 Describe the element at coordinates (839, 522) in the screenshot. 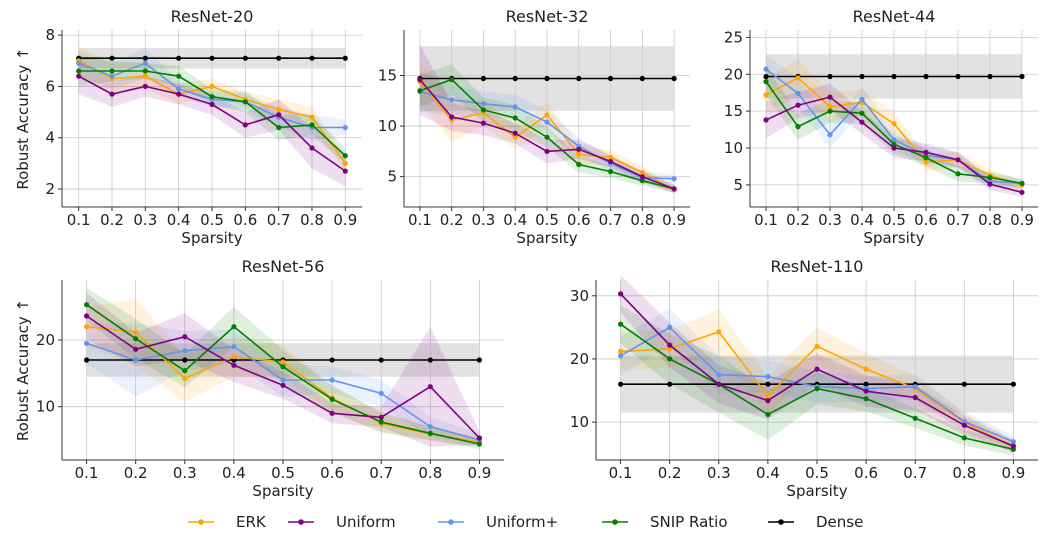

I see `legend-label: Dense` at that location.